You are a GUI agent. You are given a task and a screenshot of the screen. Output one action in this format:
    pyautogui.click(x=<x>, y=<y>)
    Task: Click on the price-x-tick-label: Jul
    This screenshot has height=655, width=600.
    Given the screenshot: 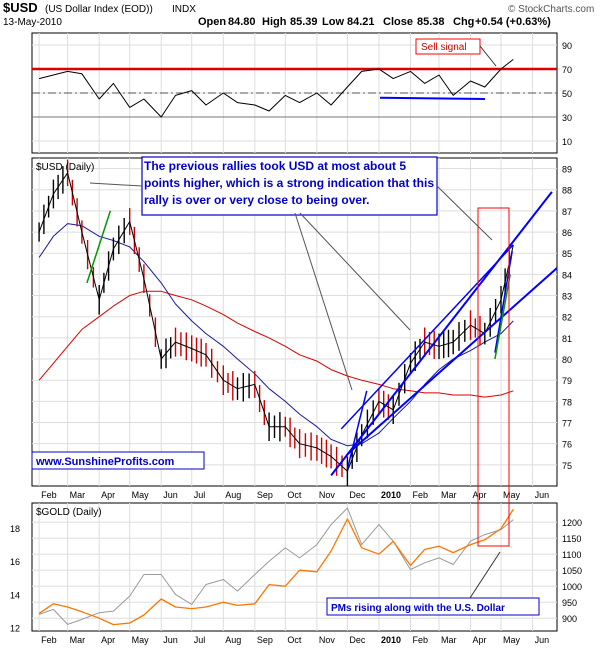 What is the action you would take?
    pyautogui.click(x=200, y=495)
    